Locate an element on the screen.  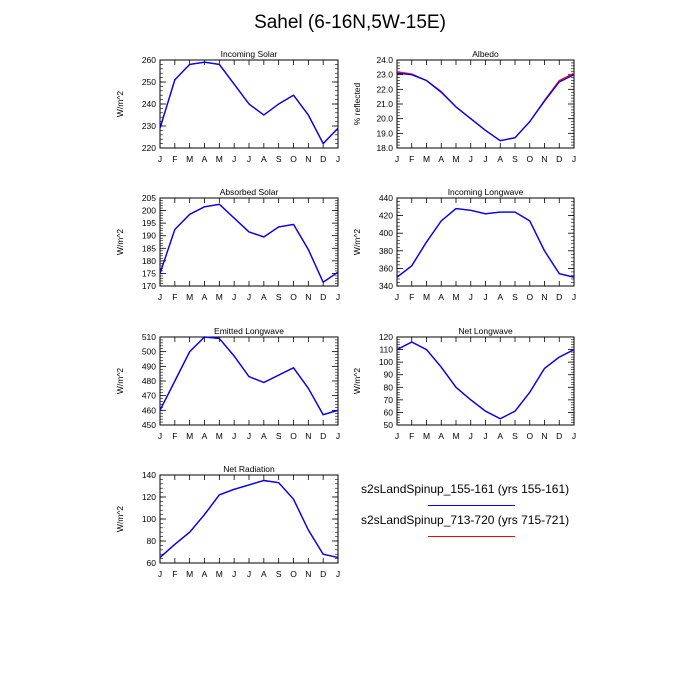
y-tick-label: 22.0 is located at coordinates (384, 89).